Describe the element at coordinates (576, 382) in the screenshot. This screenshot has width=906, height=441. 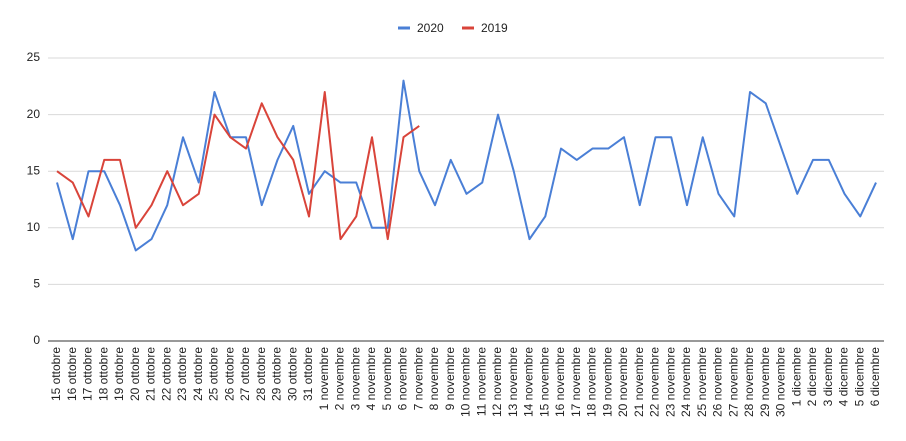
I see `x-tick-label: 17 novembre` at that location.